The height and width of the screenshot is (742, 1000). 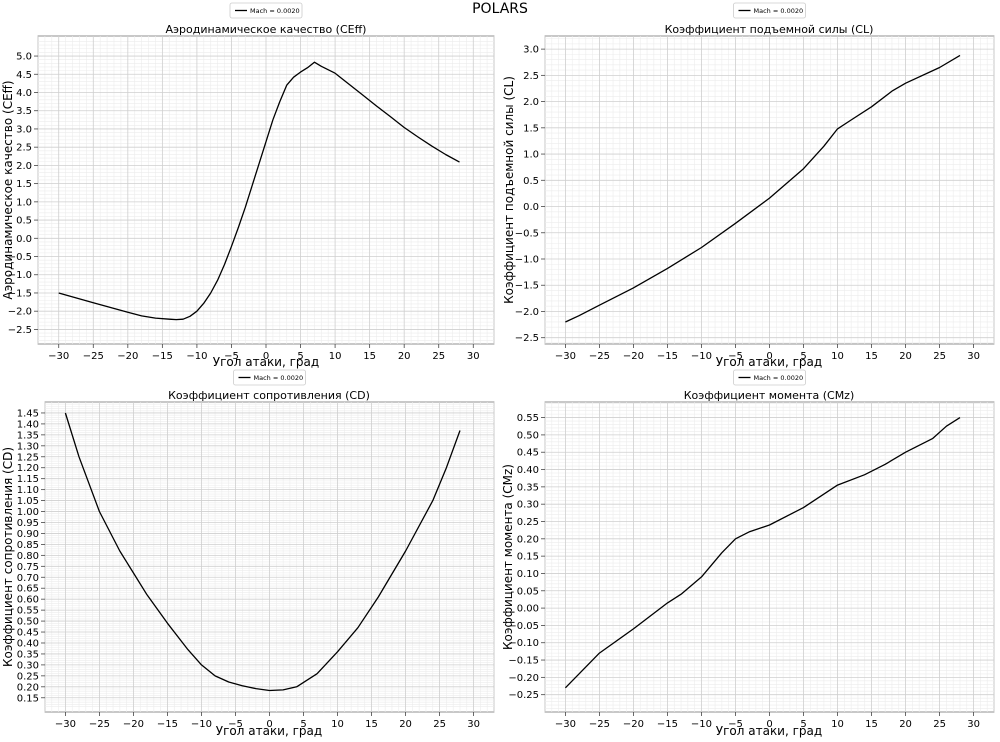 What do you see at coordinates (28, 687) in the screenshot?
I see `y-tick-label: 0.20` at bounding box center [28, 687].